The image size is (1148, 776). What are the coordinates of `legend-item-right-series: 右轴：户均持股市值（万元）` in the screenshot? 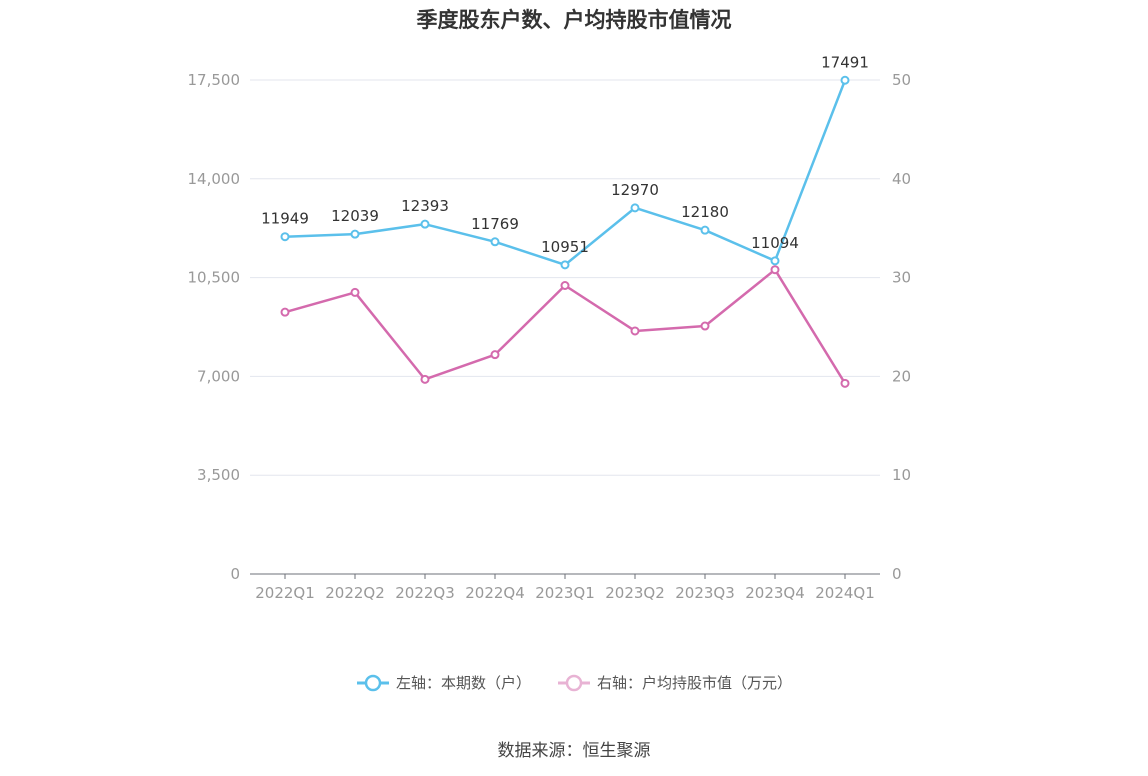 It's located at (674, 682).